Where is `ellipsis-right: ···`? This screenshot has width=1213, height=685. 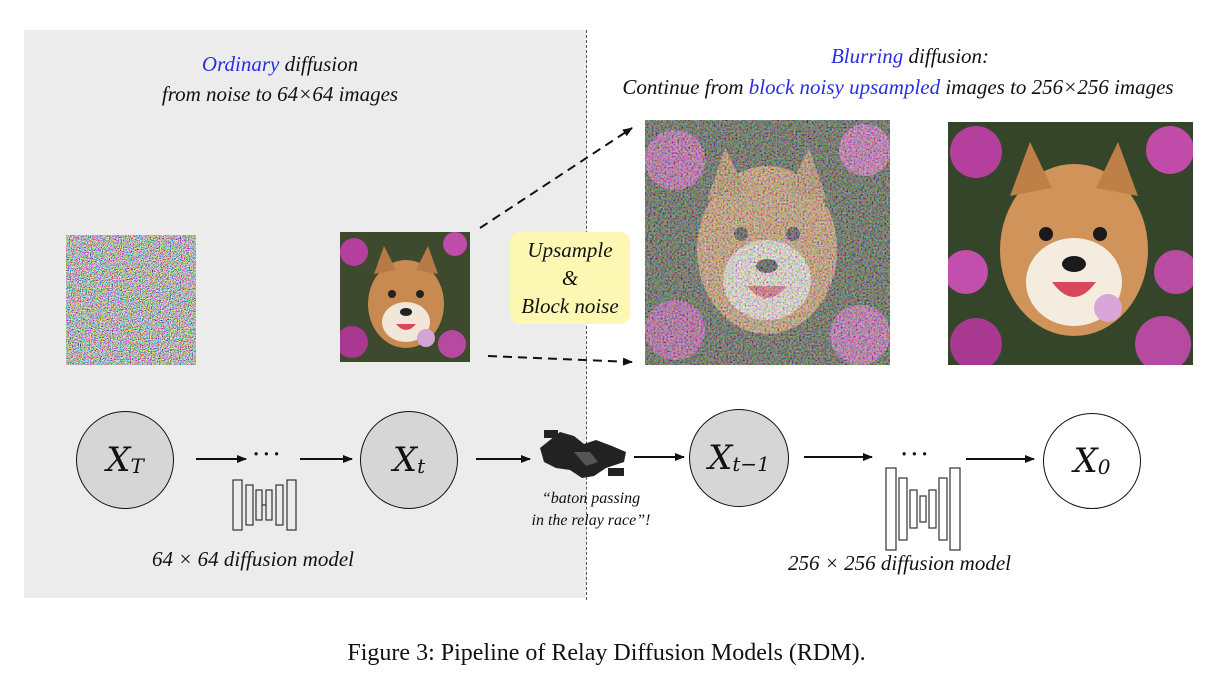 ellipsis-right: ··· is located at coordinates (915, 455).